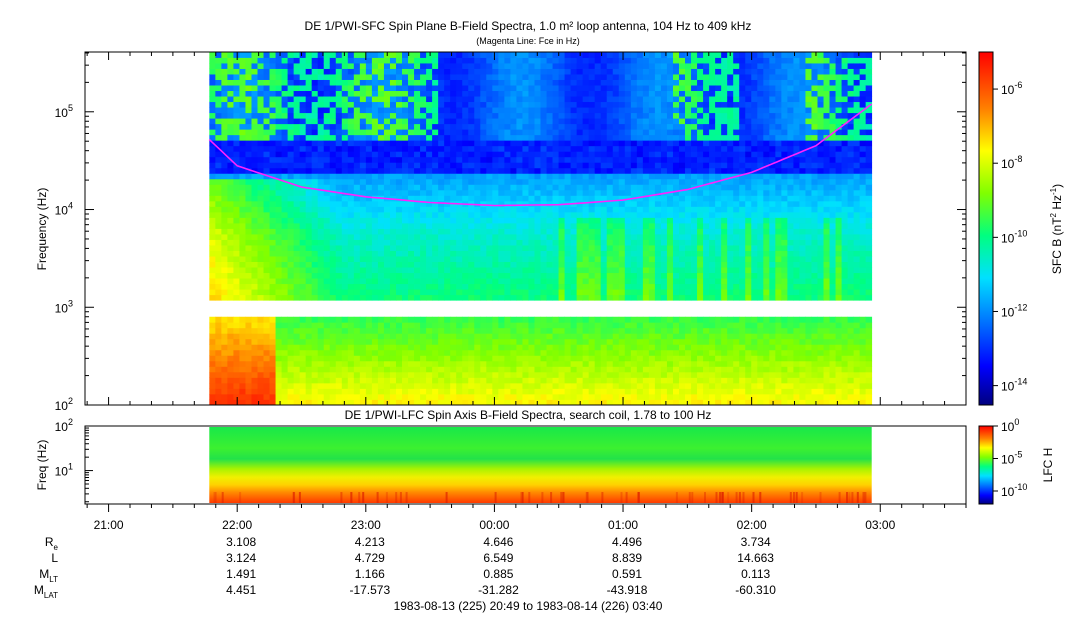 The height and width of the screenshot is (620, 1083). Describe the element at coordinates (1010, 425) in the screenshot. I see `lfc-colorbar-tick-label: 10⁰` at that location.